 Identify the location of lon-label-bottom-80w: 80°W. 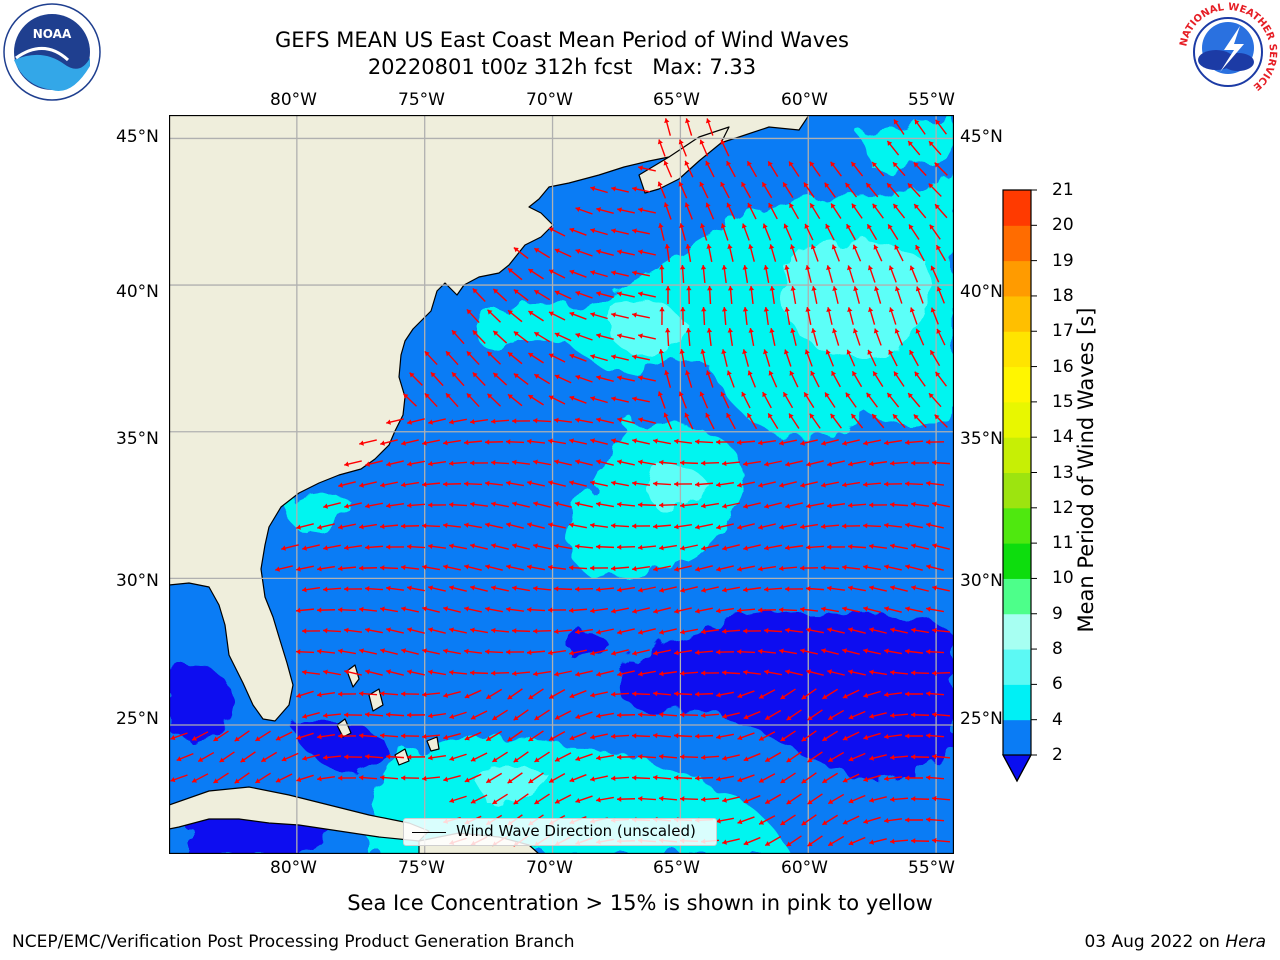
(293, 868).